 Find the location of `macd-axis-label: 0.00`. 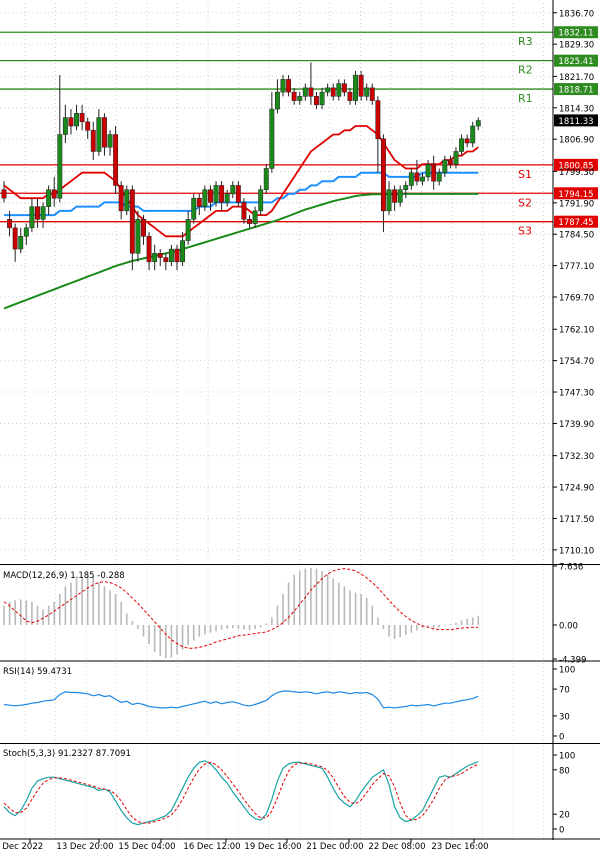

macd-axis-label: 0.00 is located at coordinates (568, 627).